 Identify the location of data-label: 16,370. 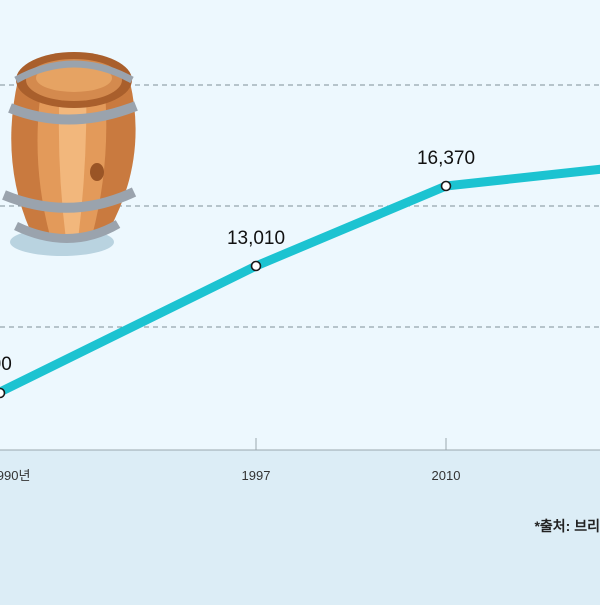
(446, 158).